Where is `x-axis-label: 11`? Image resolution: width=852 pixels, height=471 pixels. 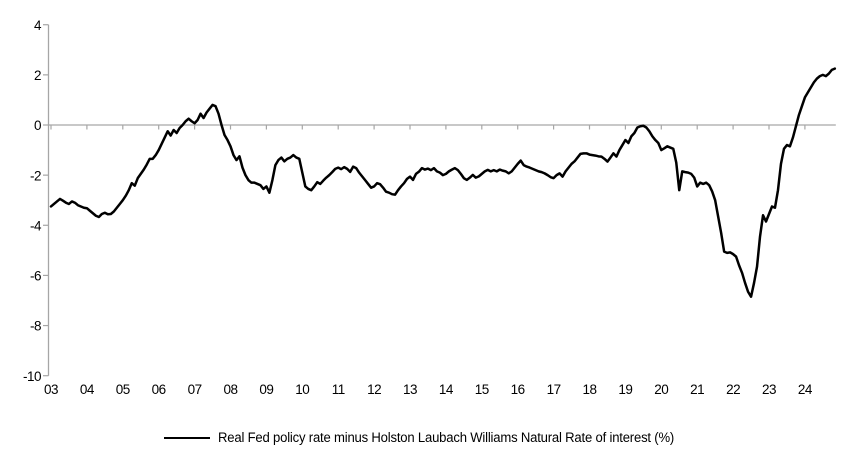 x-axis-label: 11 is located at coordinates (338, 389).